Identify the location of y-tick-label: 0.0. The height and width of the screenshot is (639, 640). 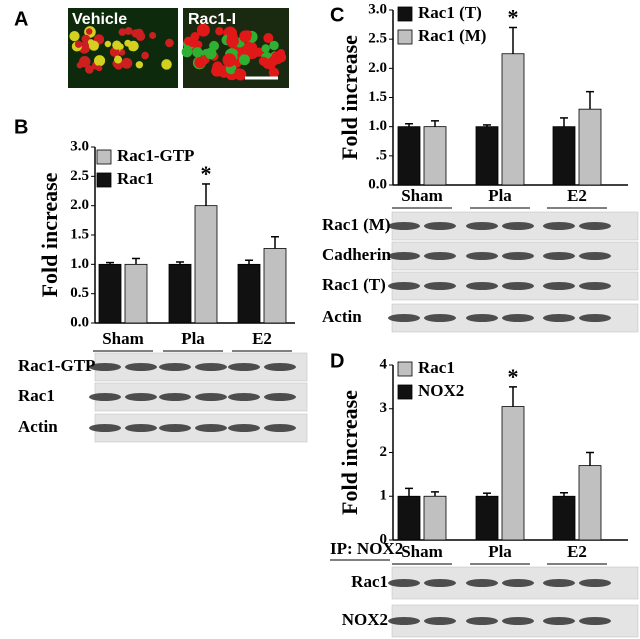
(377, 184).